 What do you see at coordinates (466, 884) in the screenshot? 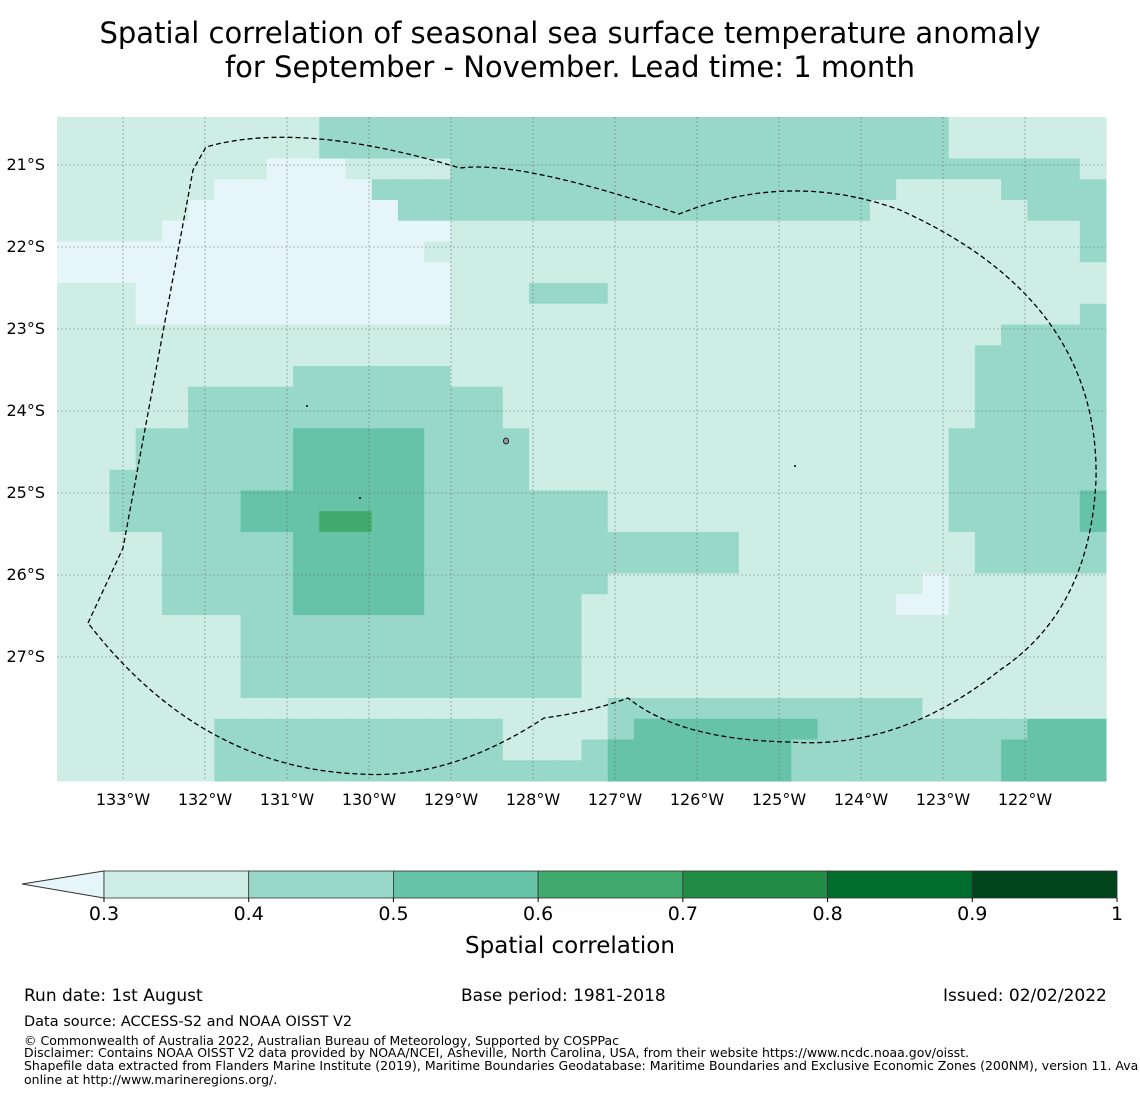
I see `colorbar-segment` at bounding box center [466, 884].